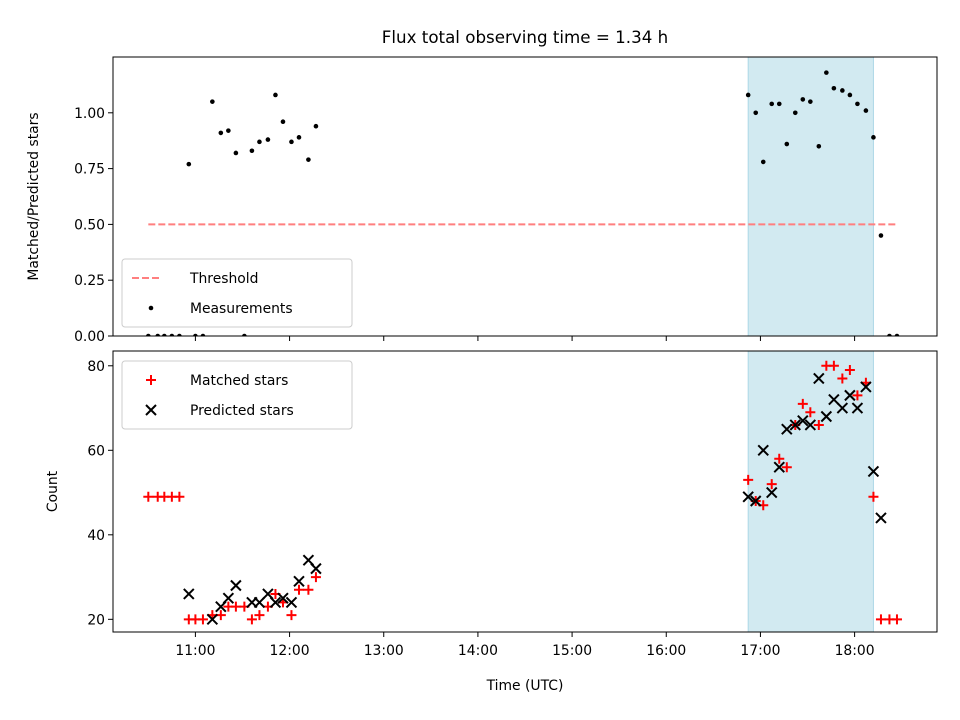  What do you see at coordinates (89, 281) in the screenshot?
I see `y-tick-label: 0.25` at bounding box center [89, 281].